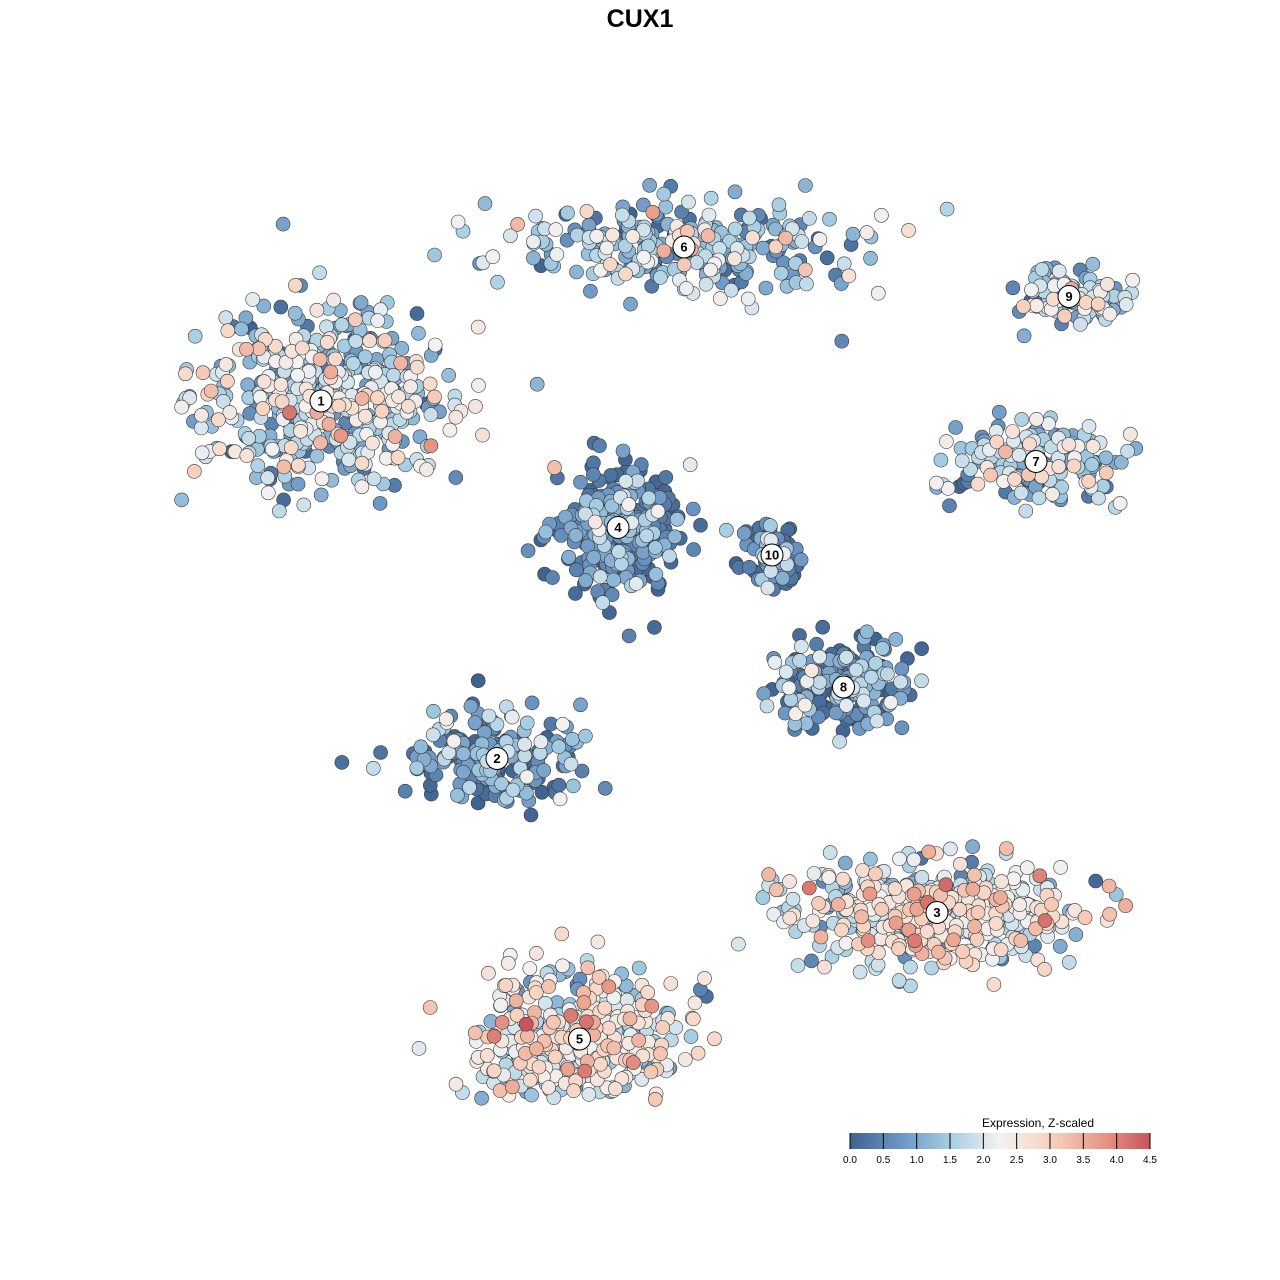 Image resolution: width=1280 pixels, height=1280 pixels. Describe the element at coordinates (983, 1160) in the screenshot. I see `colorbar-tick-label: 2.0` at that location.